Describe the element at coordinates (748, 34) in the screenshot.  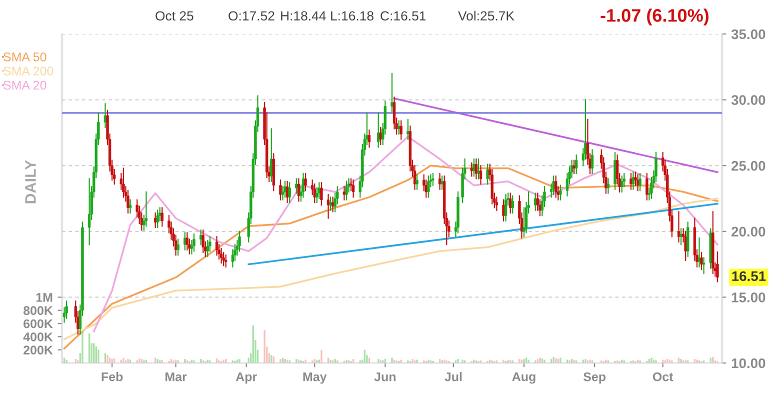
I see `y-tick-label: 35.00` at that location.